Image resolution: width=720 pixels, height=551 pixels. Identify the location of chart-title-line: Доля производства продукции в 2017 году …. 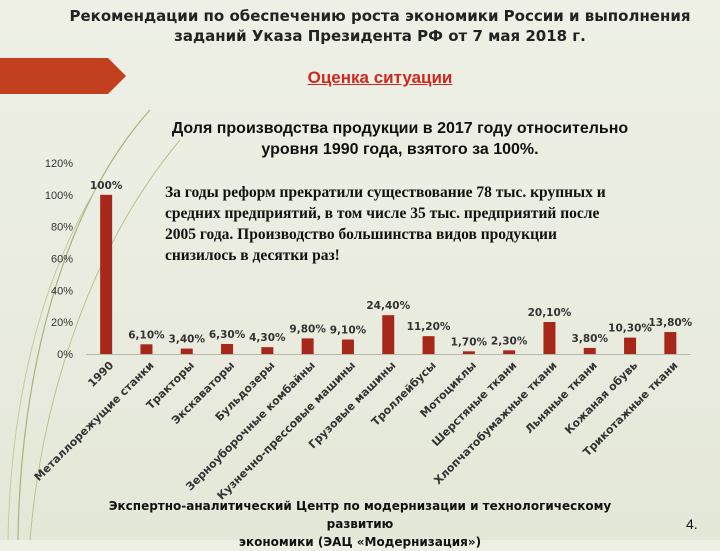
(400, 128).